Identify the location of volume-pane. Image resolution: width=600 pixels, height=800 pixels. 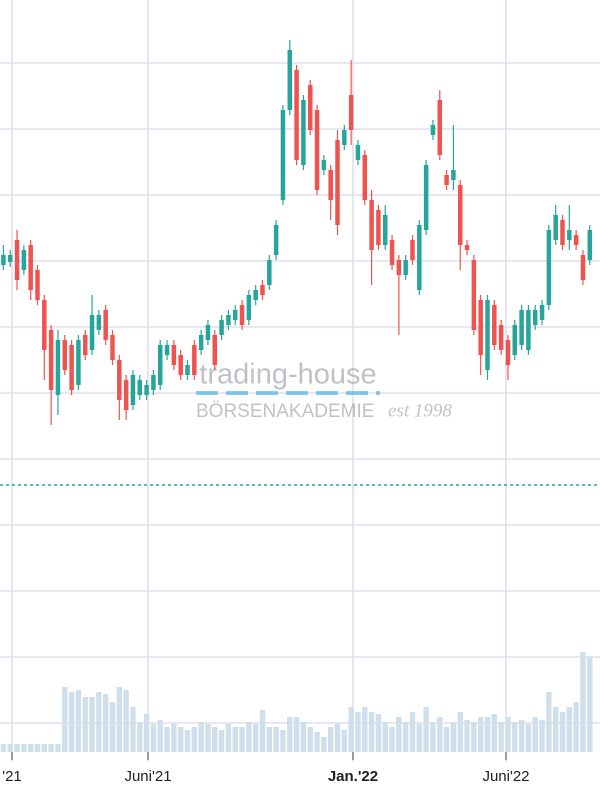
(296, 702).